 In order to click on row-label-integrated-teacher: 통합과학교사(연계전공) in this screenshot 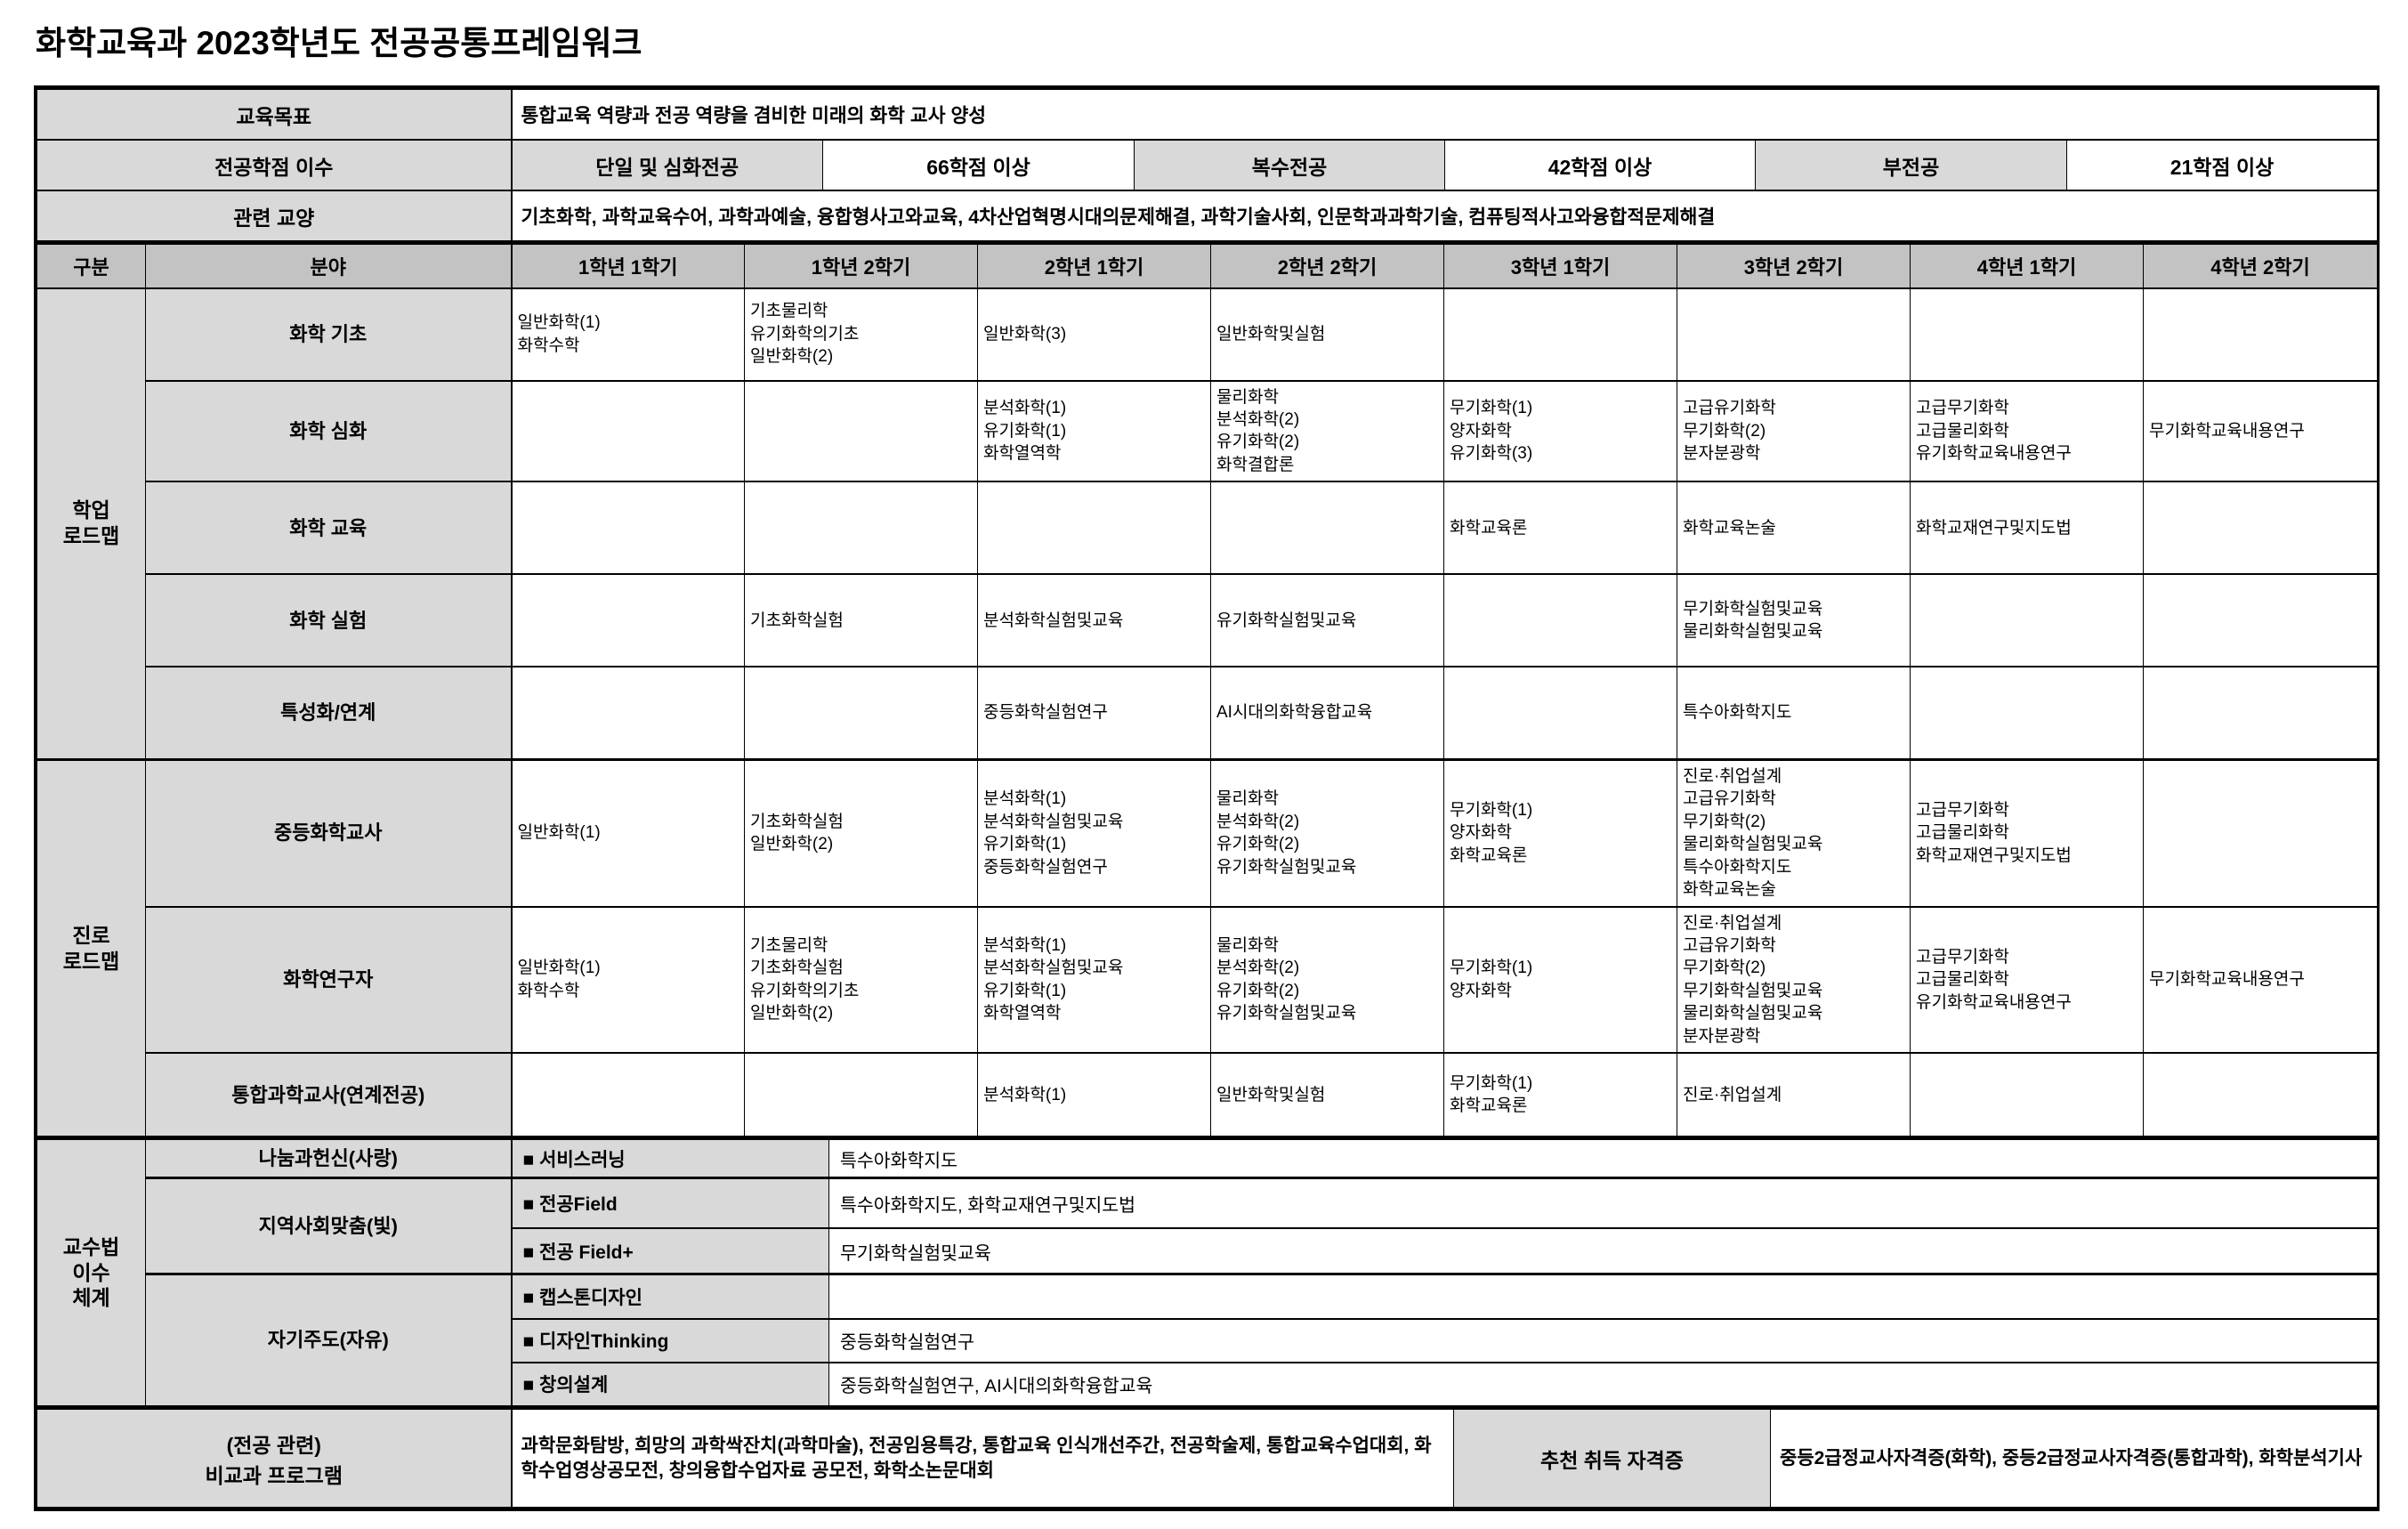, I will do `click(329, 1095)`.